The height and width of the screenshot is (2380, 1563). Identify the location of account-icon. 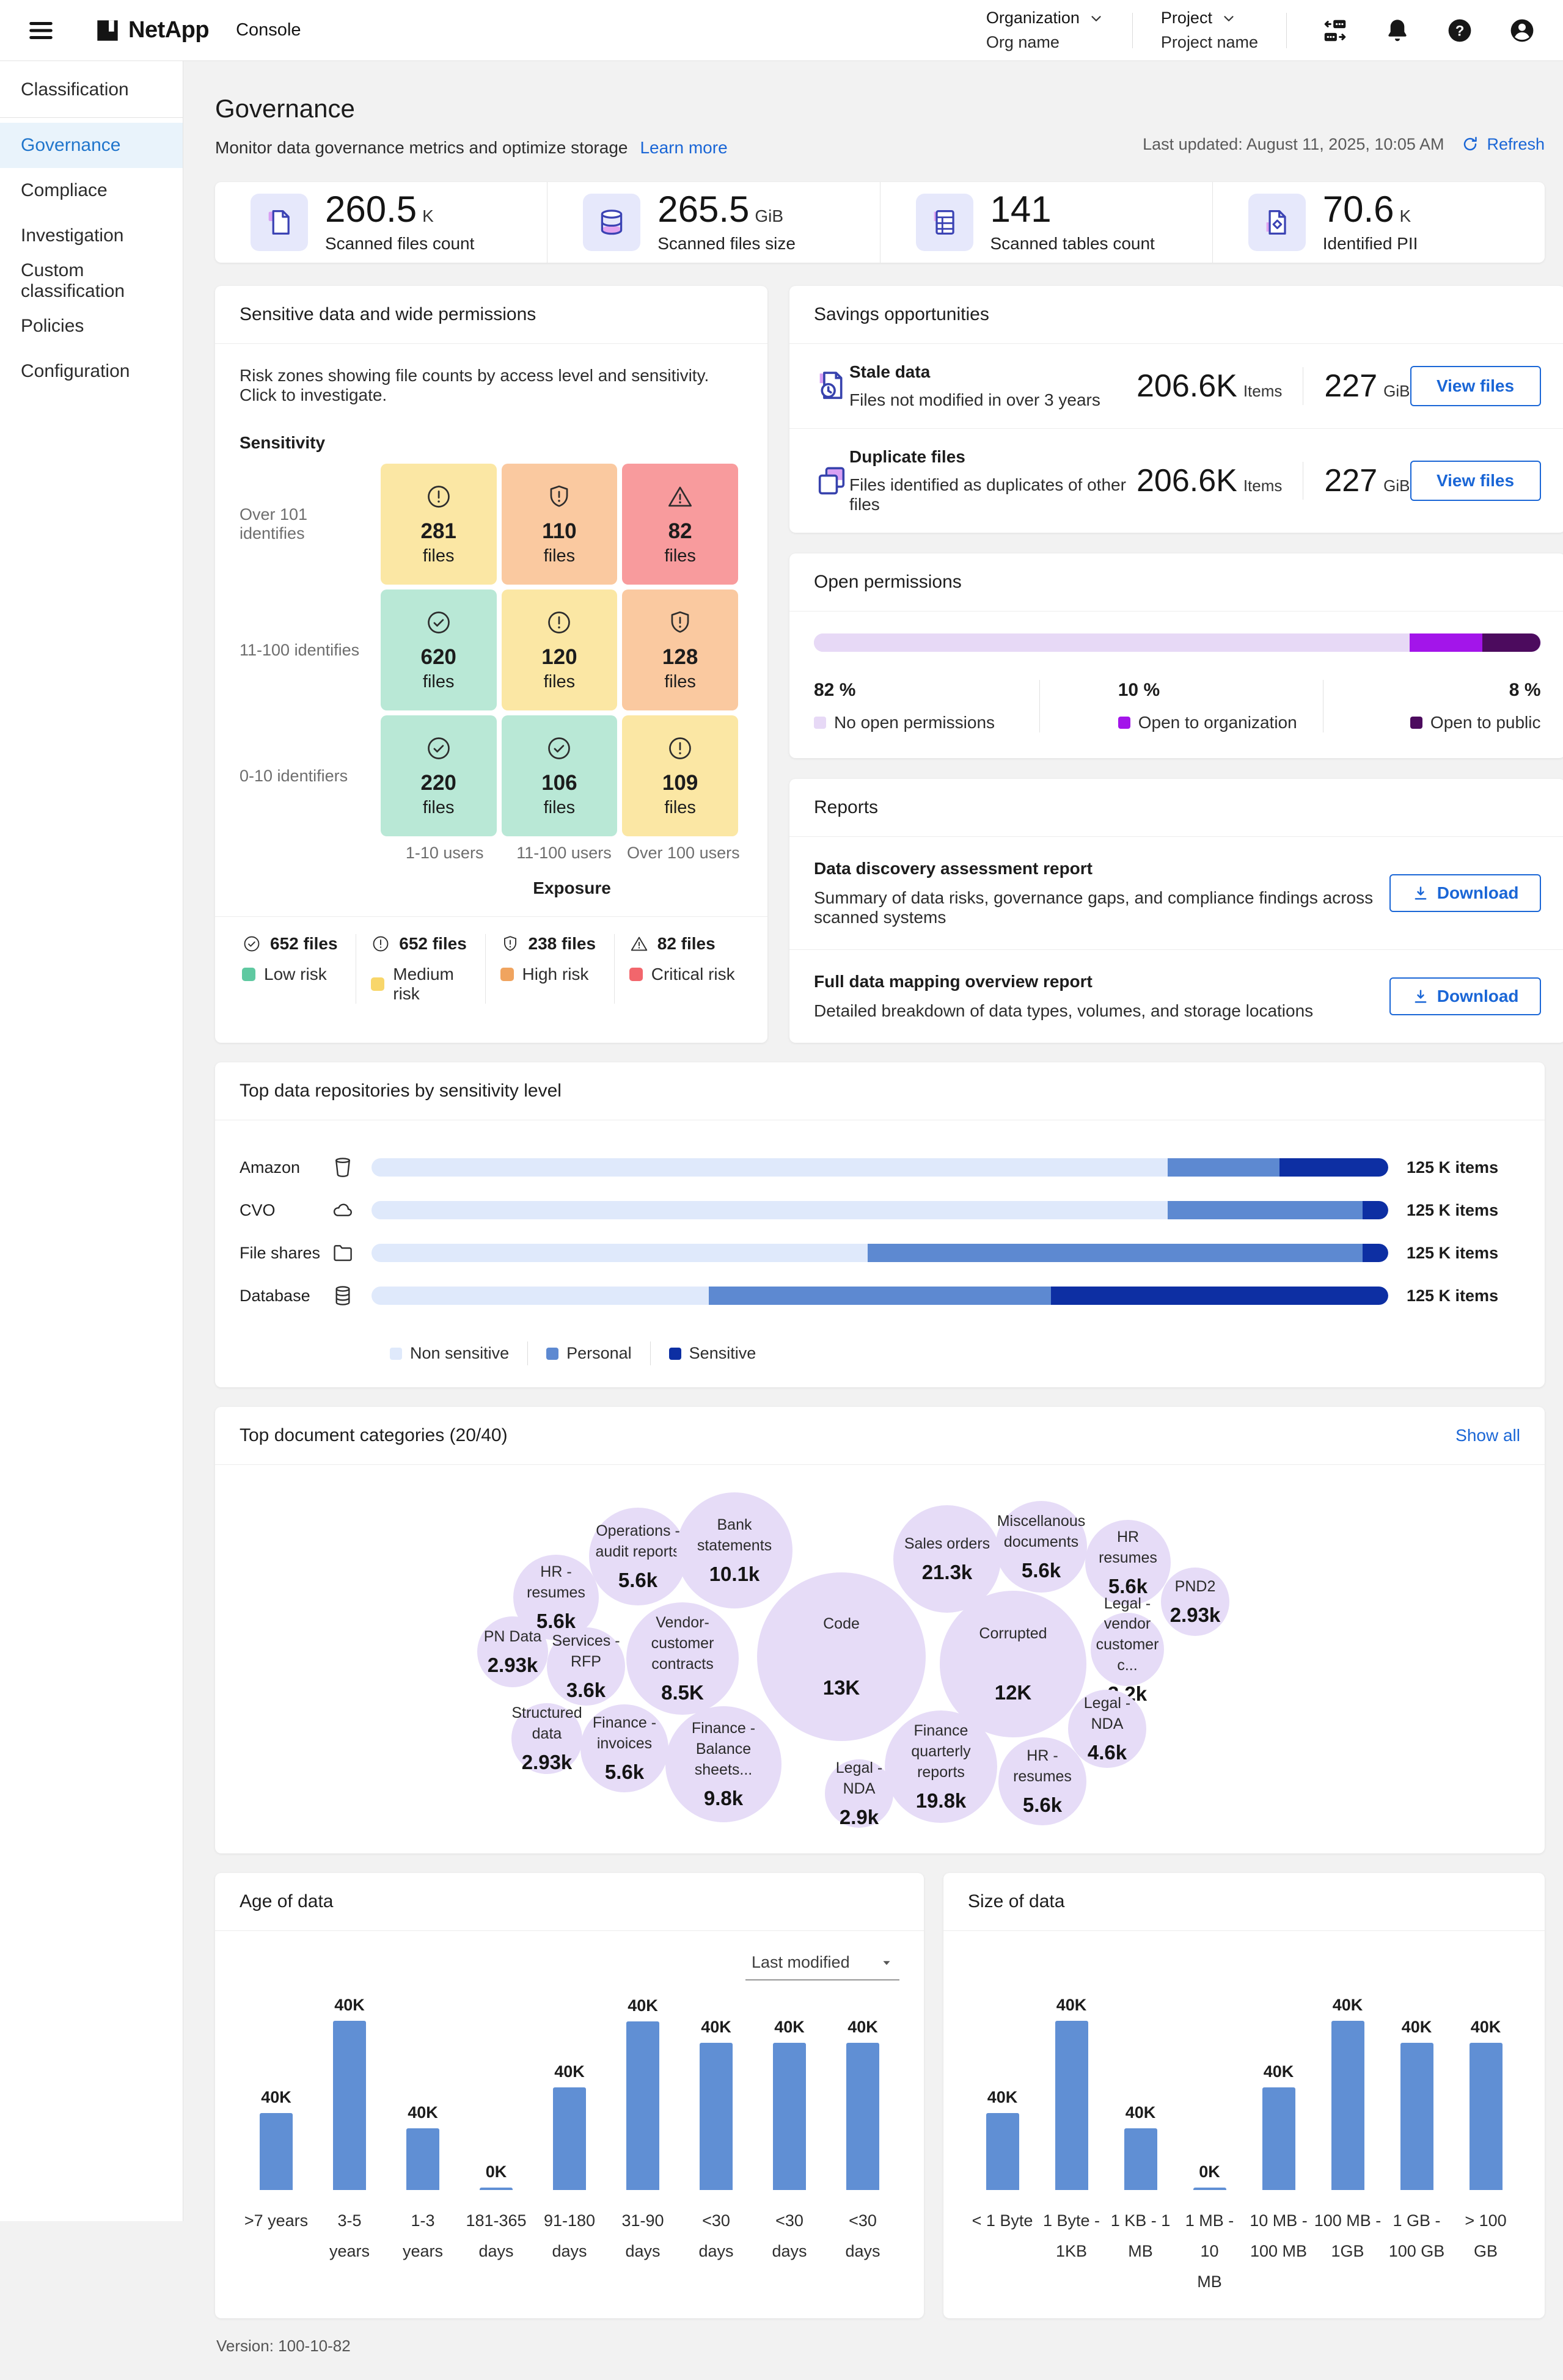
(1522, 30).